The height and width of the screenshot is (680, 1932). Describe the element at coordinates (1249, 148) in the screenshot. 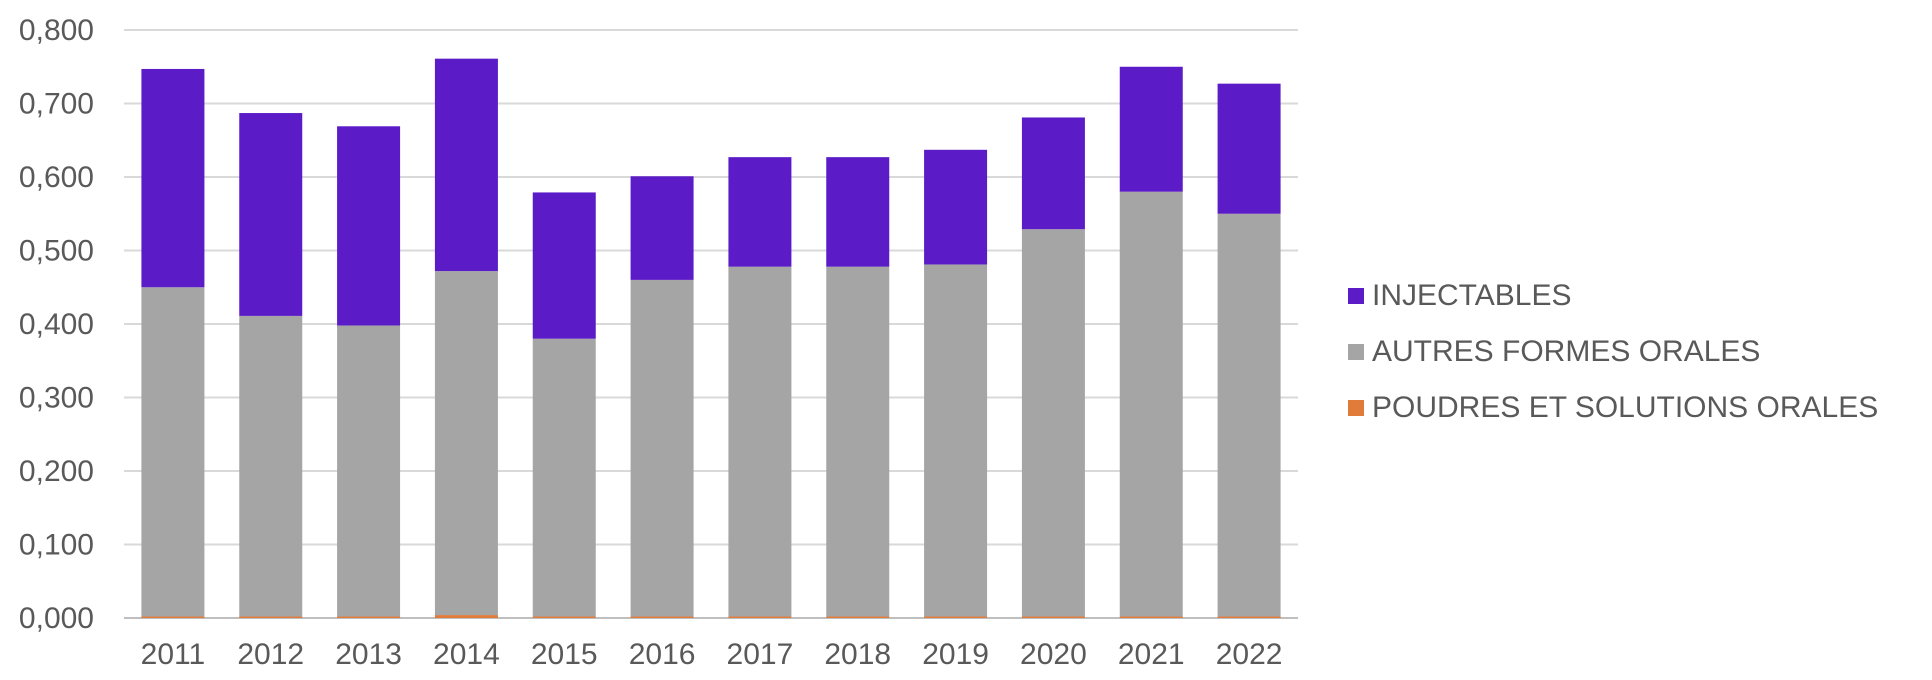

I see `bar-segment-injectables-2022` at that location.